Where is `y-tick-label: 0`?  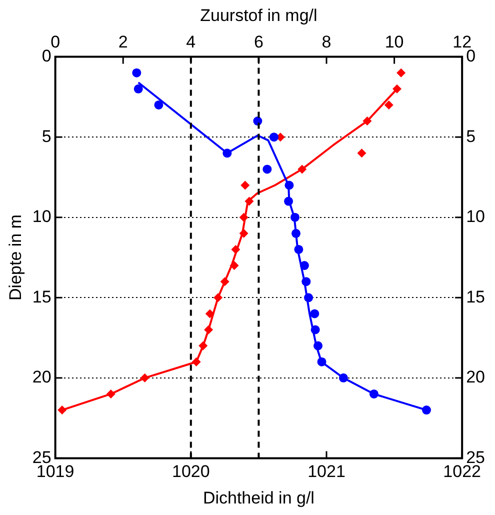 y-tick-label: 0 is located at coordinates (47, 56).